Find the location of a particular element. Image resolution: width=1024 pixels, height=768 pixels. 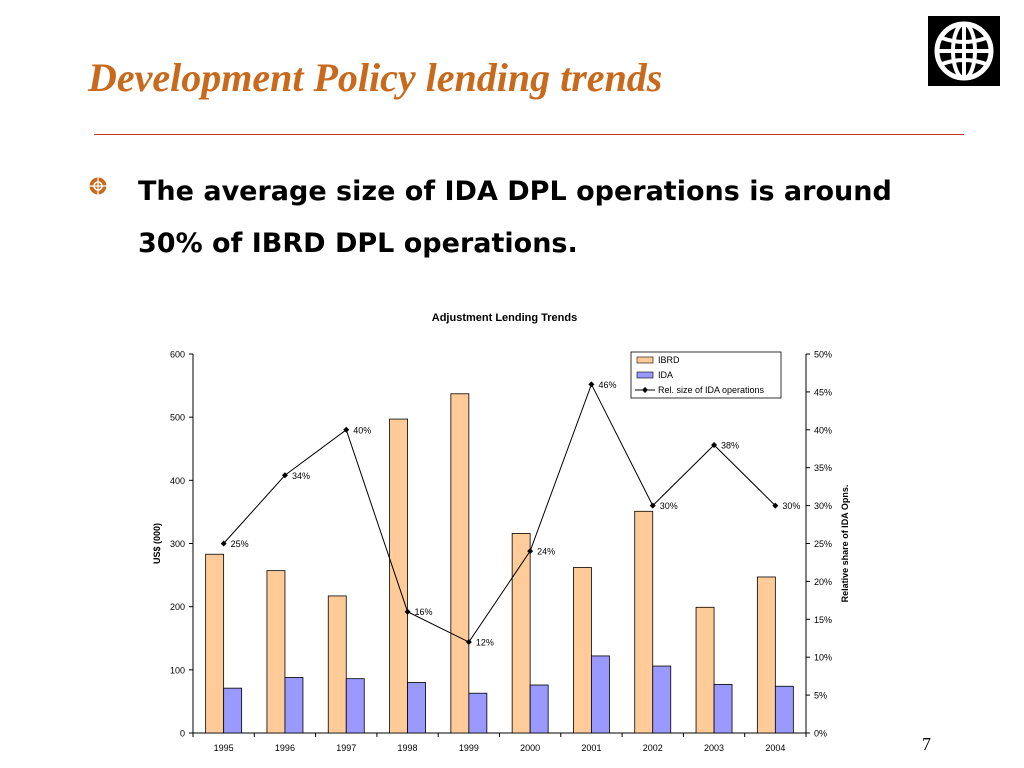

rel-size-data-label: 25% is located at coordinates (240, 544).